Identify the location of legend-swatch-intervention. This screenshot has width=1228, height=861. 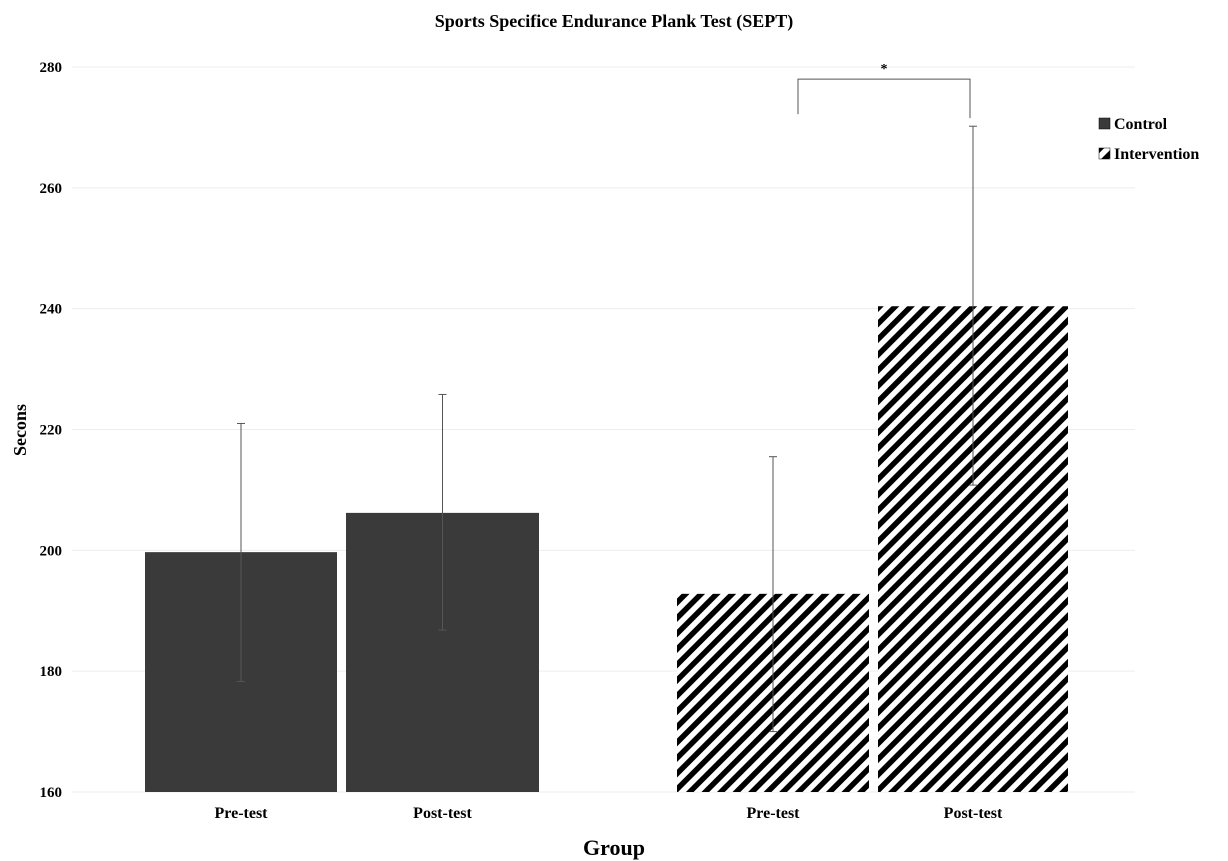
(1104, 153).